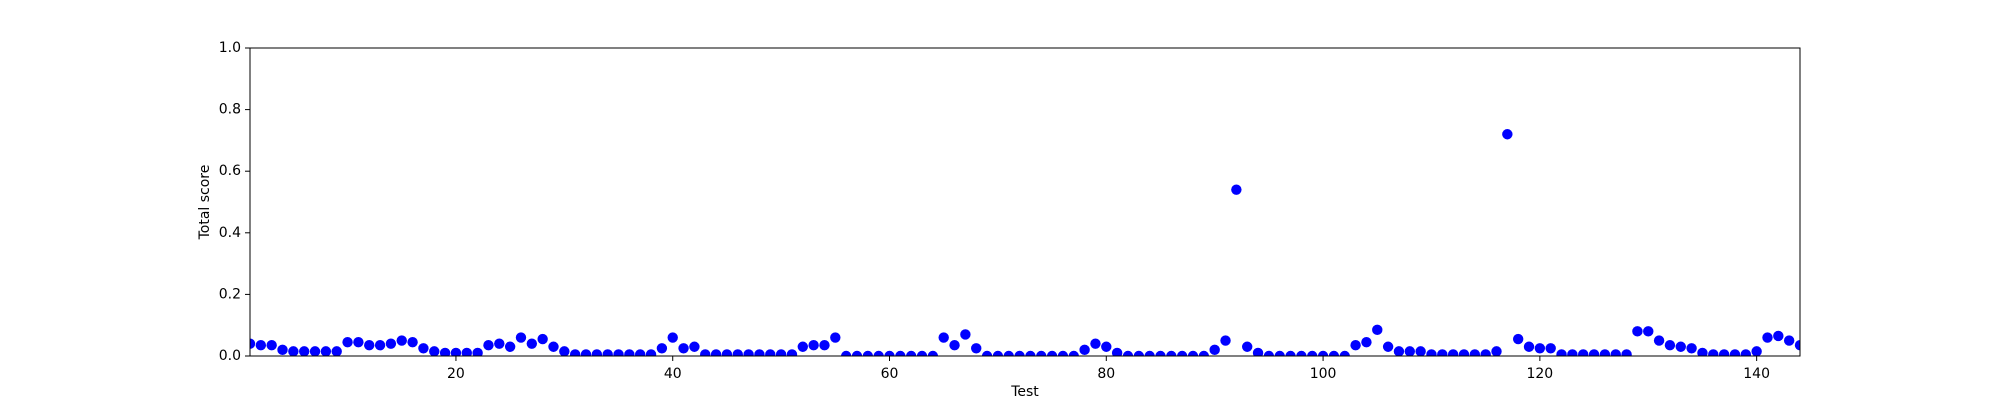 The height and width of the screenshot is (400, 2000). What do you see at coordinates (230, 233) in the screenshot?
I see `y-tick-label: 0.4` at bounding box center [230, 233].